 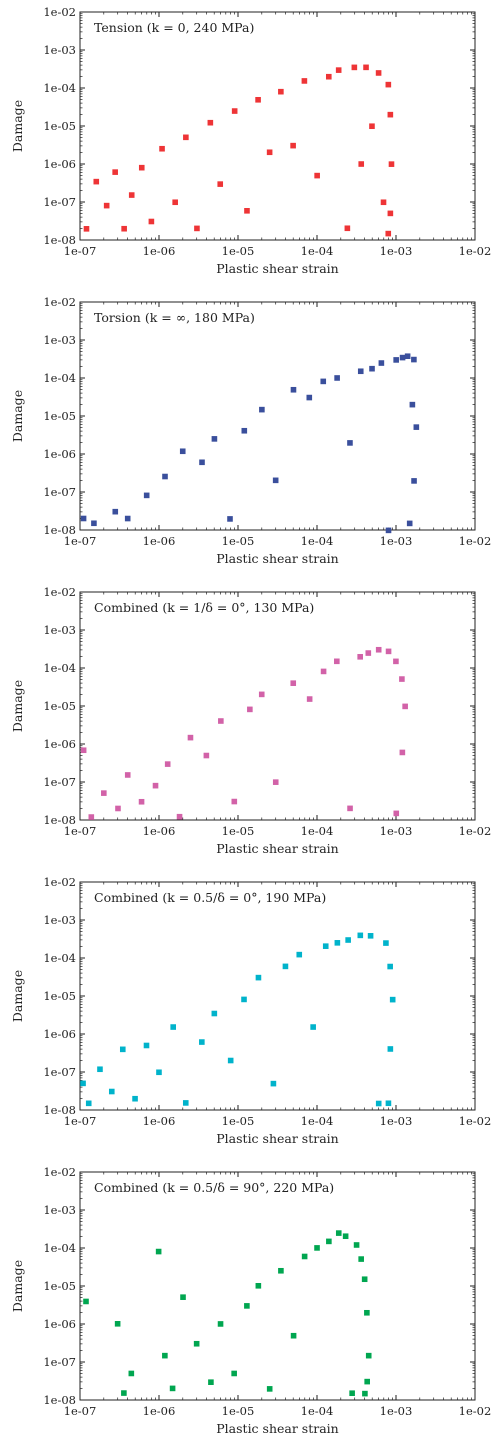 What do you see at coordinates (174, 27) in the screenshot?
I see `chart-title: Tension (k = 0, 240 MPa)` at bounding box center [174, 27].